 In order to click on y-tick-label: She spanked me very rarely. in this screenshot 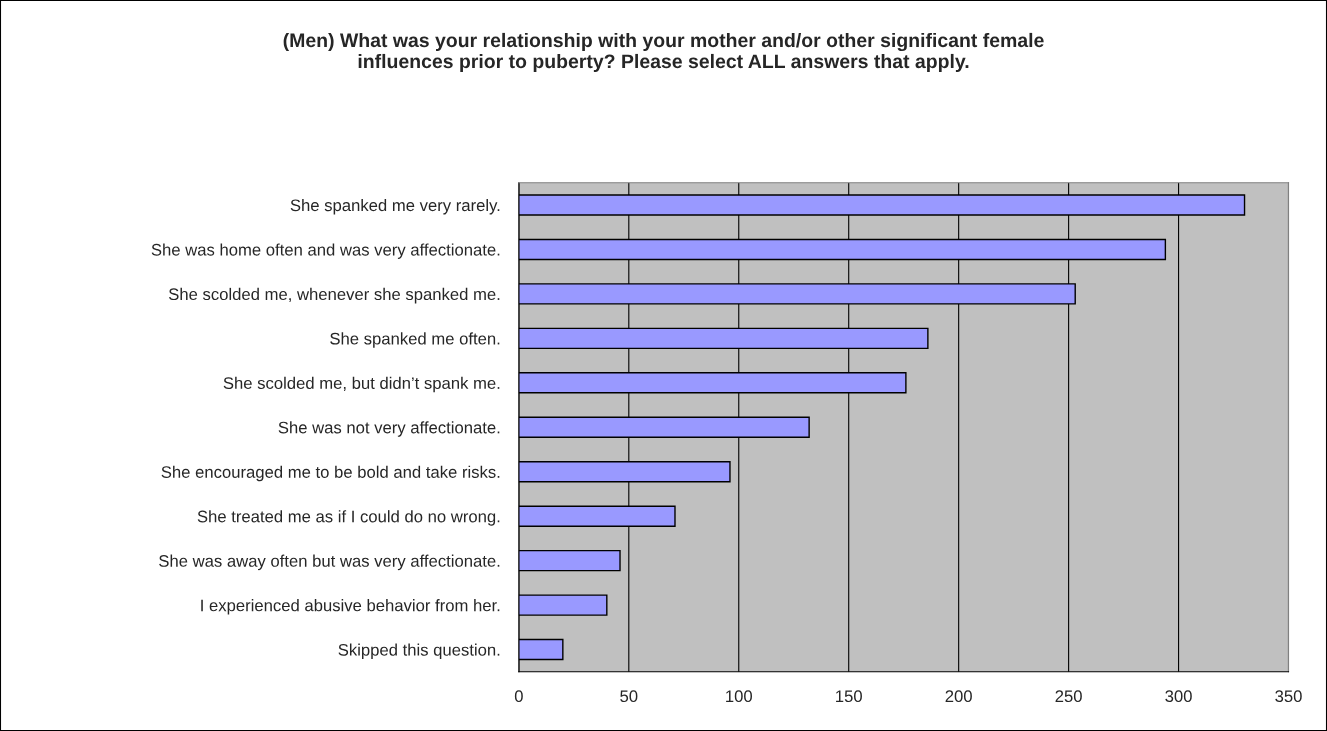, I will do `click(395, 206)`.